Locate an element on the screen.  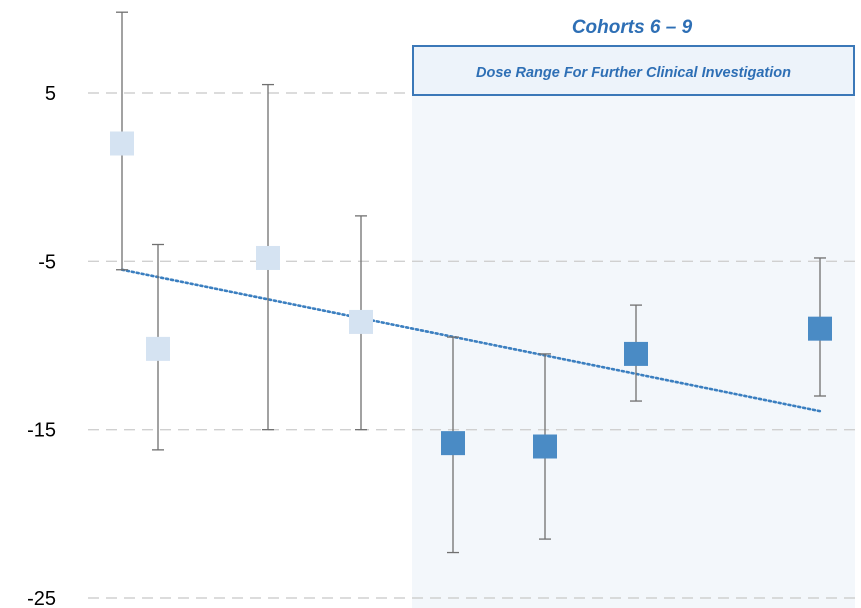
highlight-title: Cohorts 6 – 9 is located at coordinates (632, 27).